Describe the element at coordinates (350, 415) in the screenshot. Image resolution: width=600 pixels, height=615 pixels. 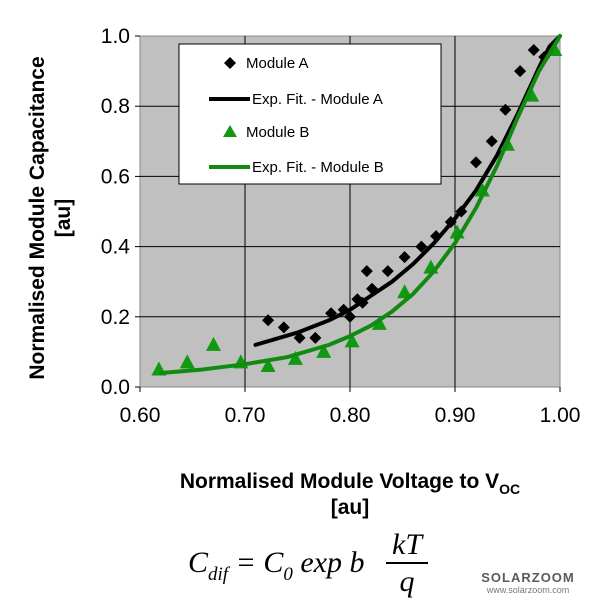
I see `x-tick-label: 0.80` at that location.